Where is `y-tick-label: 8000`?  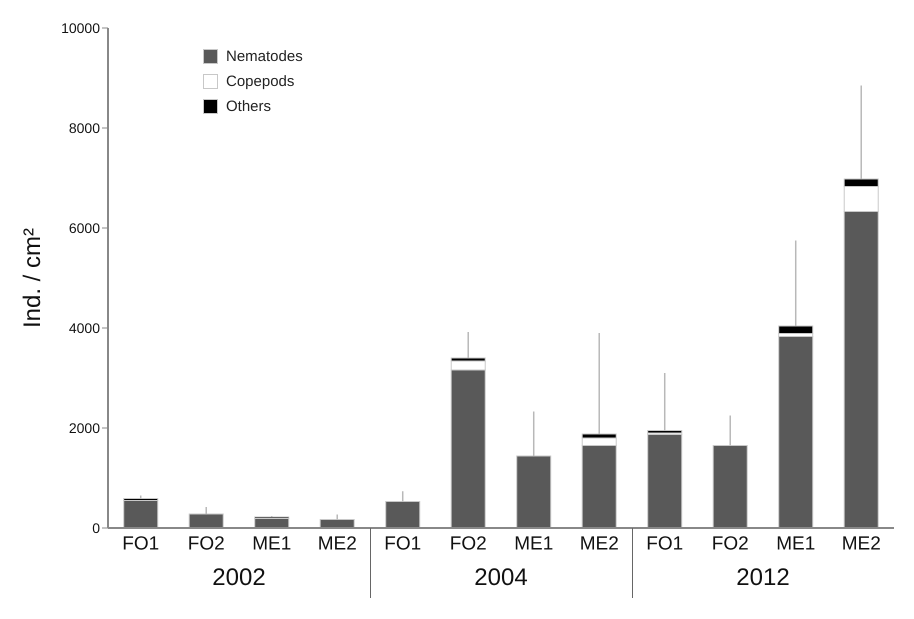
y-tick-label: 8000 is located at coordinates (84, 128).